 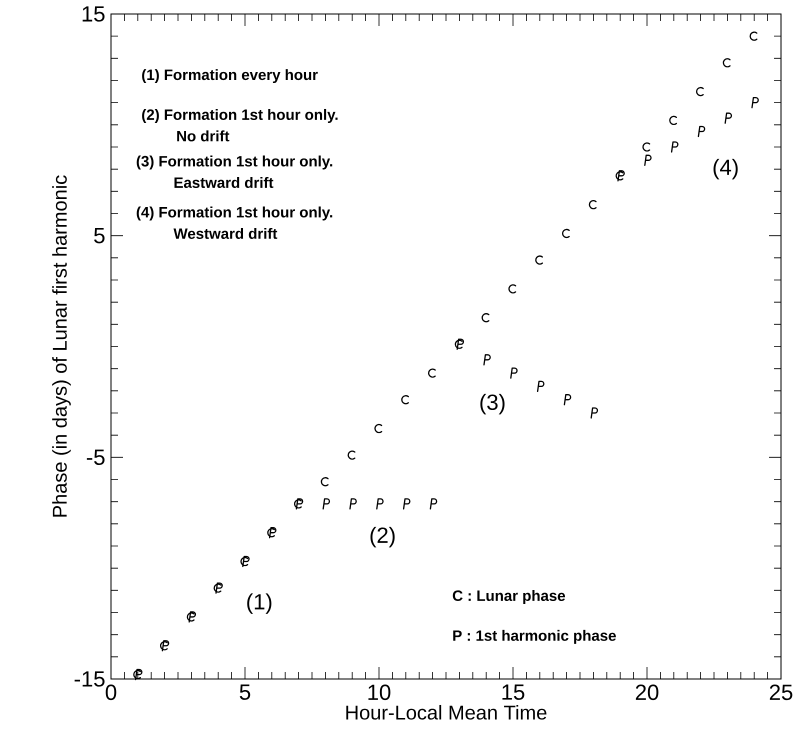 I want to click on annotation: (4) Formation 1st hour only., so click(x=234, y=213).